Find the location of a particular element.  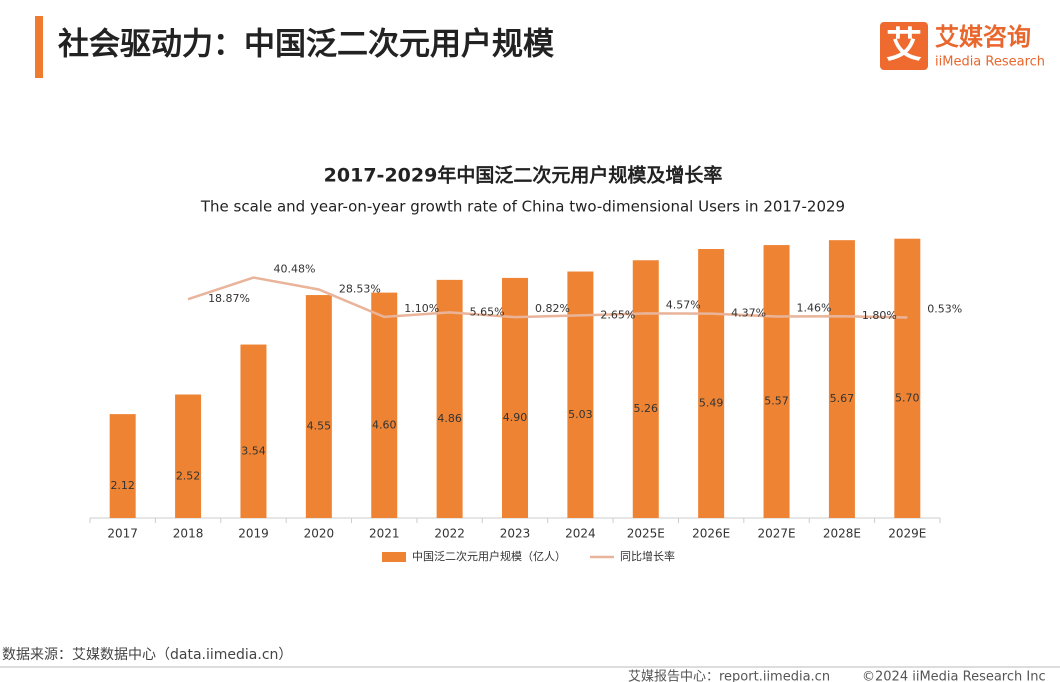

logo-box is located at coordinates (904, 46).